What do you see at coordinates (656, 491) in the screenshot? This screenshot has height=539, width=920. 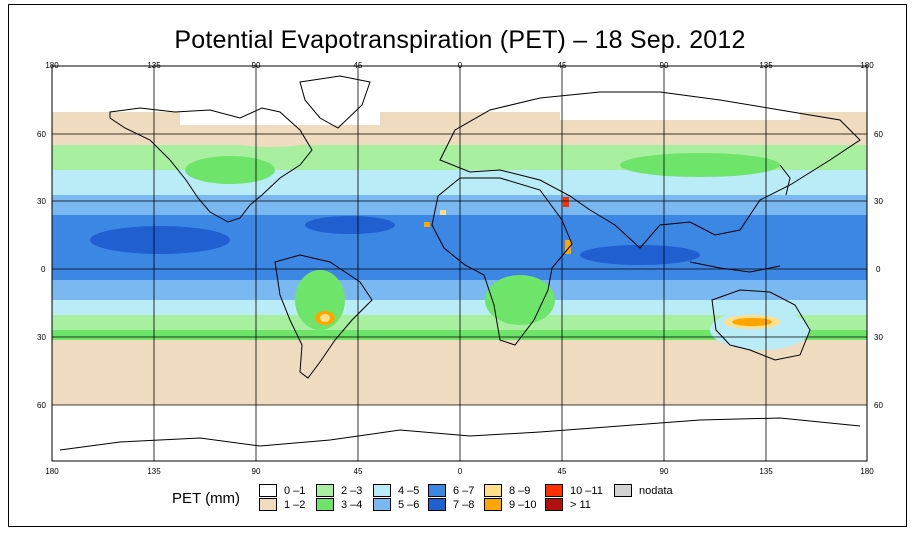 I see `legend-label: nodata` at bounding box center [656, 491].